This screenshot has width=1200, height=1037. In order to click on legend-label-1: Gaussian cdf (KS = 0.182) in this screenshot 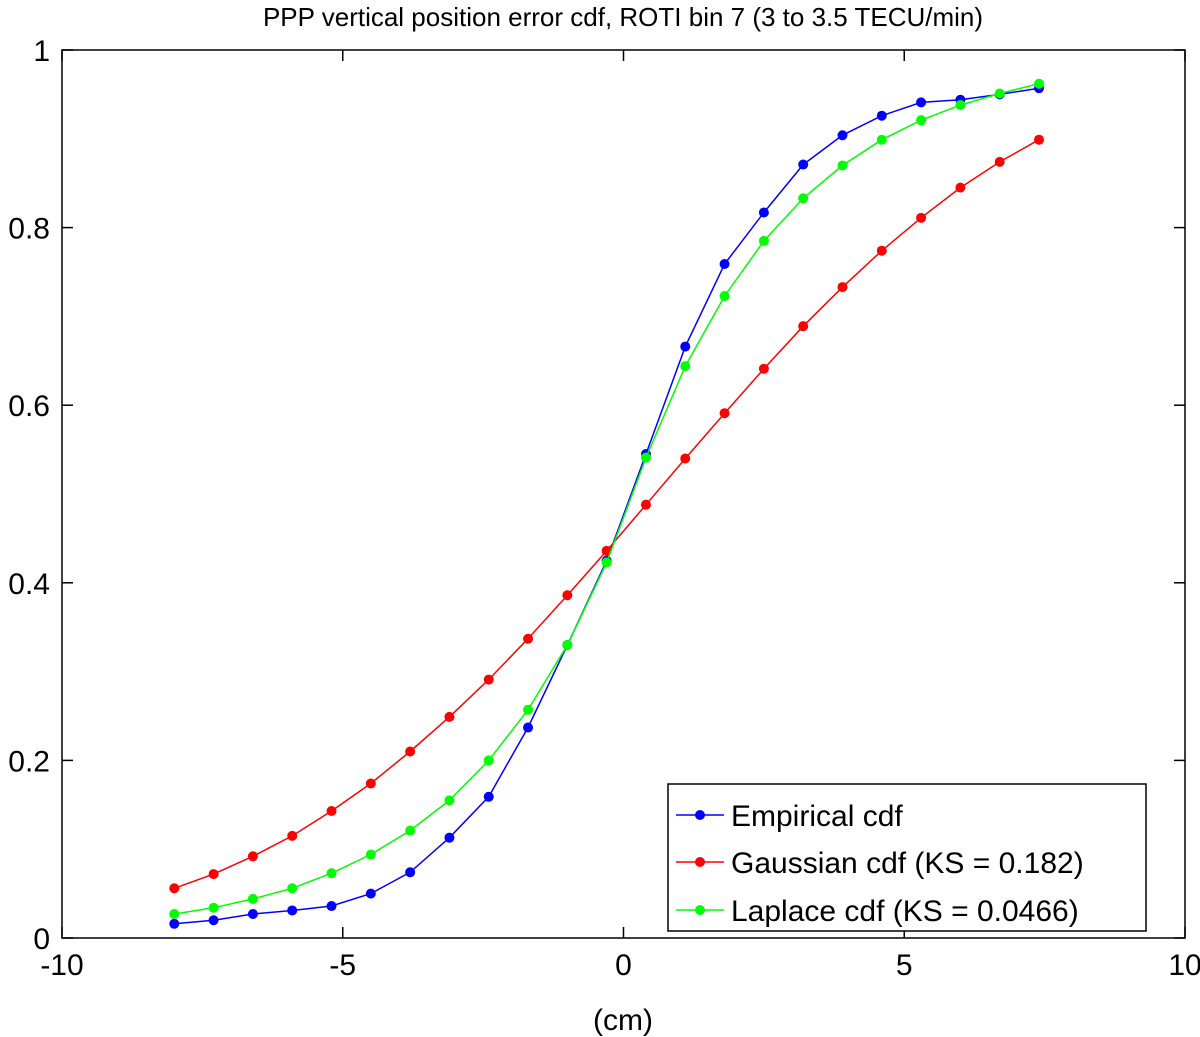, I will do `click(907, 863)`.